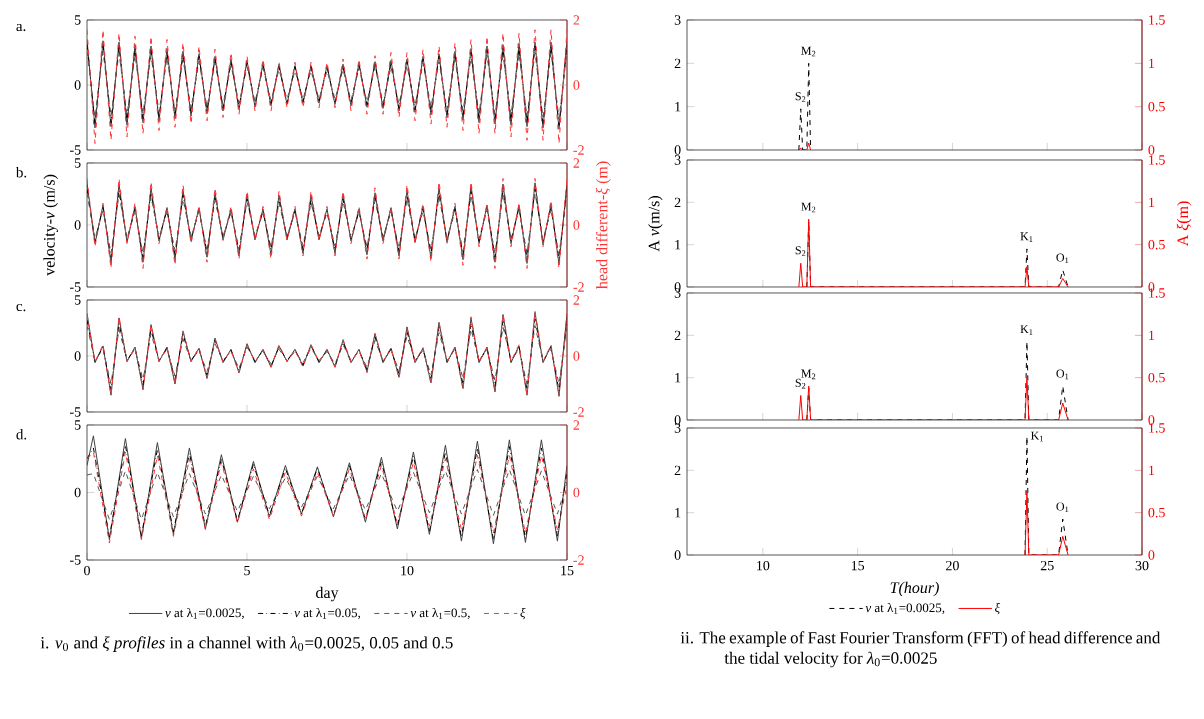 This screenshot has height=719, width=1204. Describe the element at coordinates (655, 223) in the screenshot. I see `y-axis-title: A v(m/s)` at that location.